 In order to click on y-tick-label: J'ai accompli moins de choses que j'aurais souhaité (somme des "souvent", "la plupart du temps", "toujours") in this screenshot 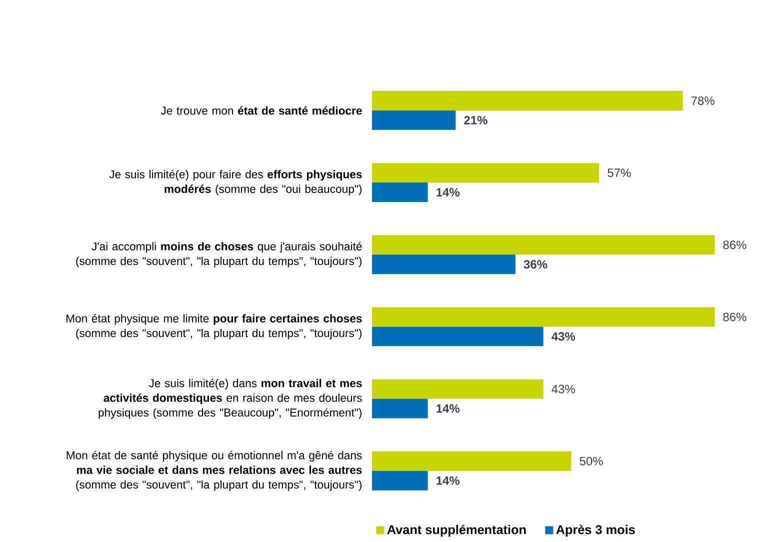, I will do `click(219, 255)`.